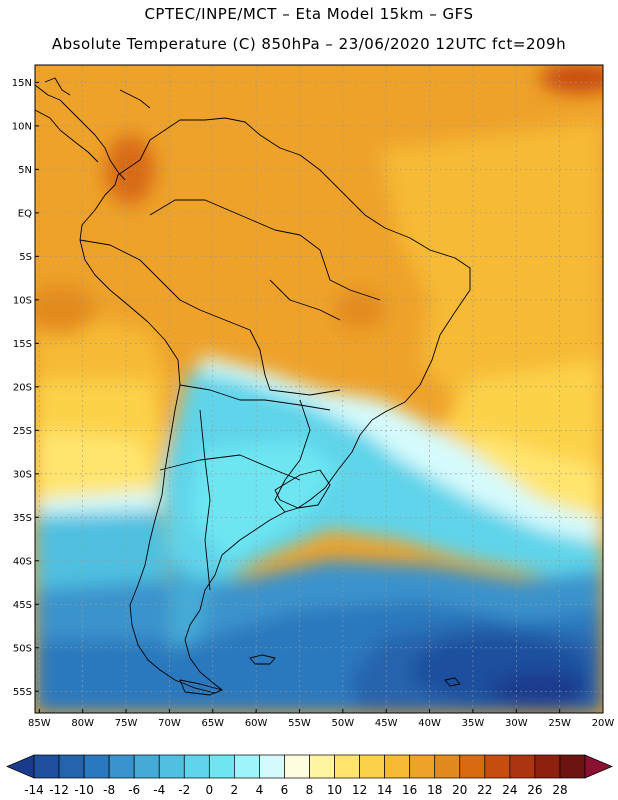  I want to click on colorbar-tick-label: 20, so click(459, 790).